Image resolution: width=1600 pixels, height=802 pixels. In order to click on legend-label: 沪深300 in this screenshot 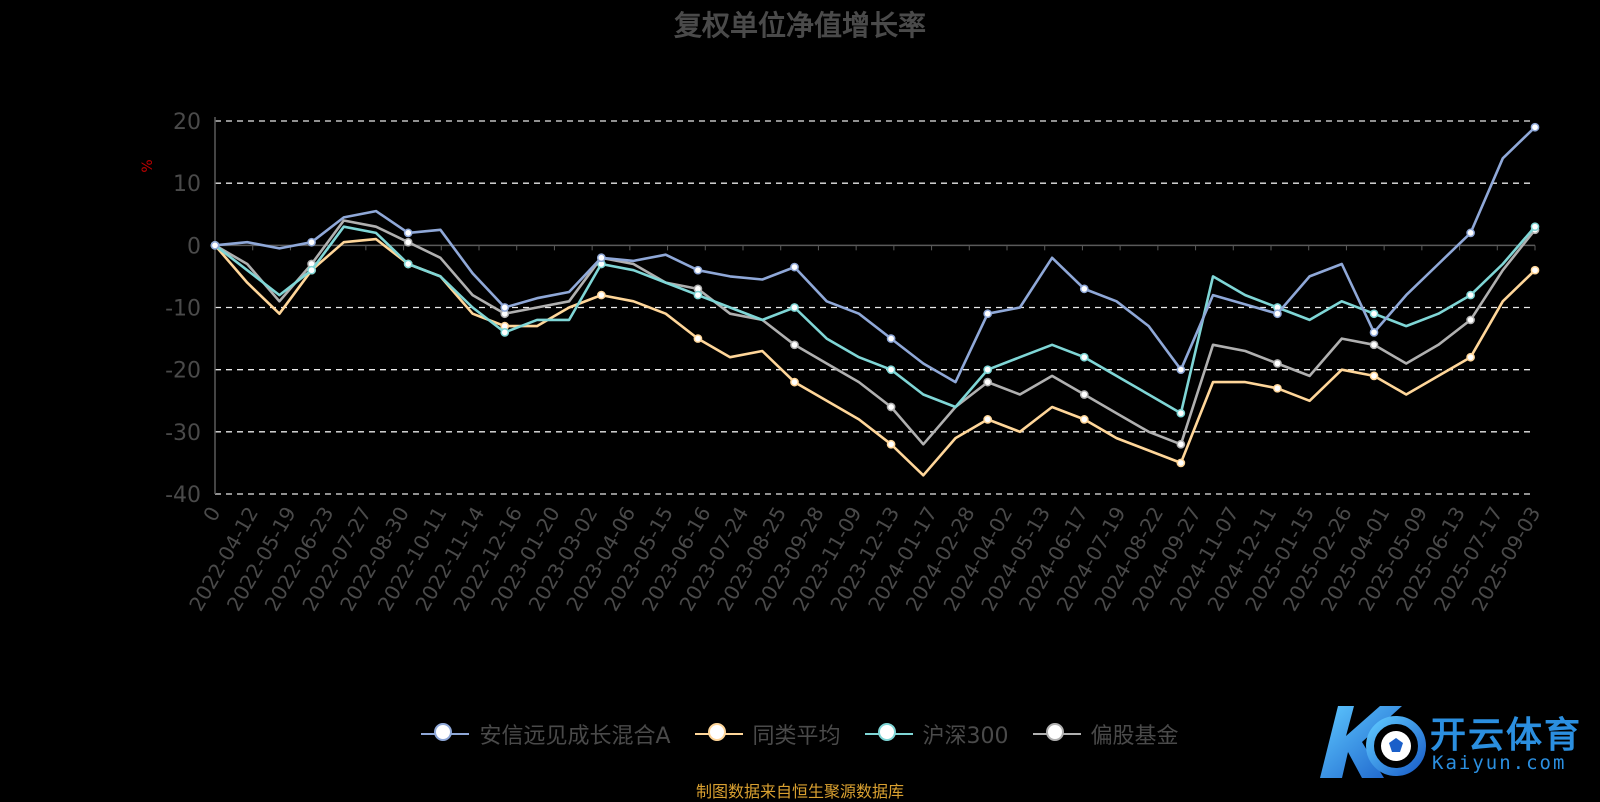, I will do `click(965, 736)`.